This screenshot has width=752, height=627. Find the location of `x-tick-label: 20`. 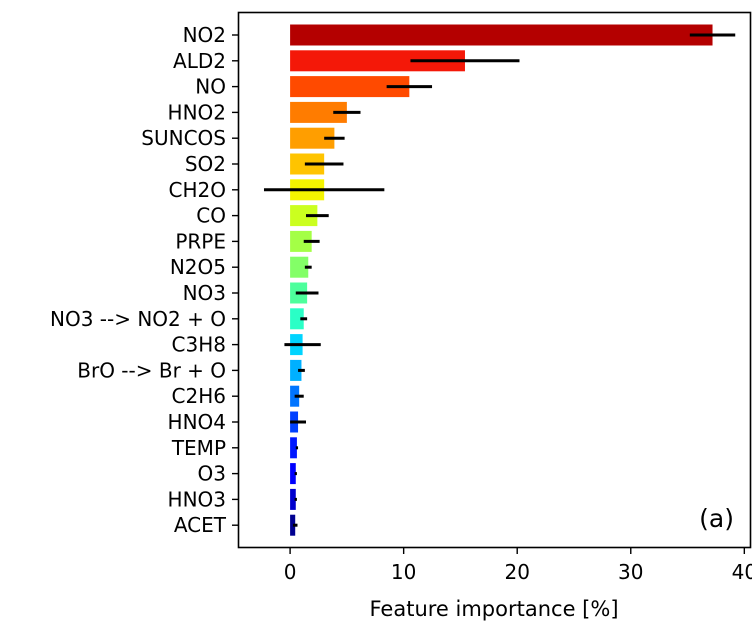

x-tick-label: 20 is located at coordinates (516, 572).